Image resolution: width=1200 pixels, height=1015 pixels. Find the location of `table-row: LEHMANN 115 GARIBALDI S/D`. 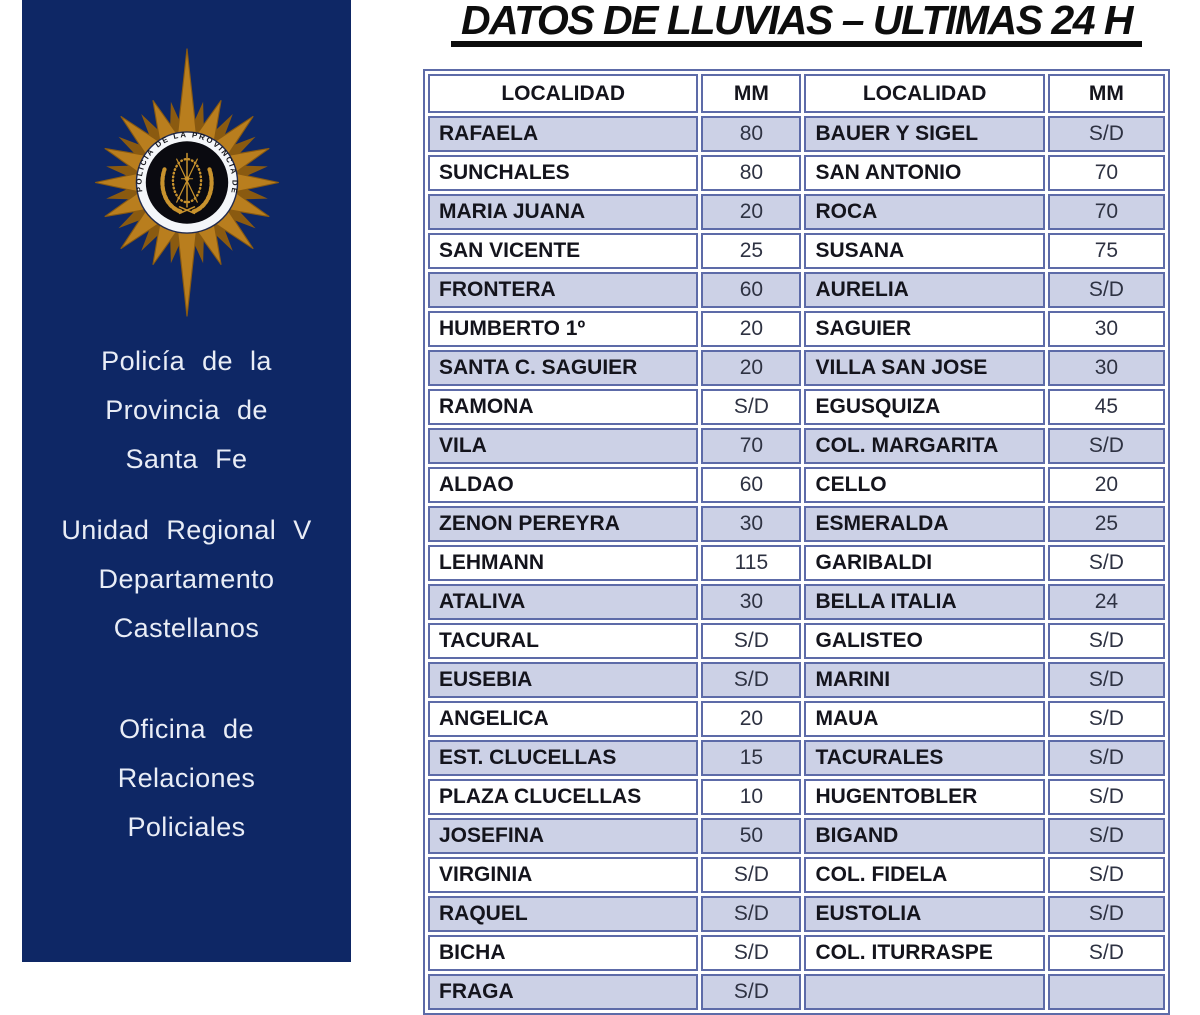

table-row: LEHMANN 115 GARIBALDI S/D is located at coordinates (796, 563).